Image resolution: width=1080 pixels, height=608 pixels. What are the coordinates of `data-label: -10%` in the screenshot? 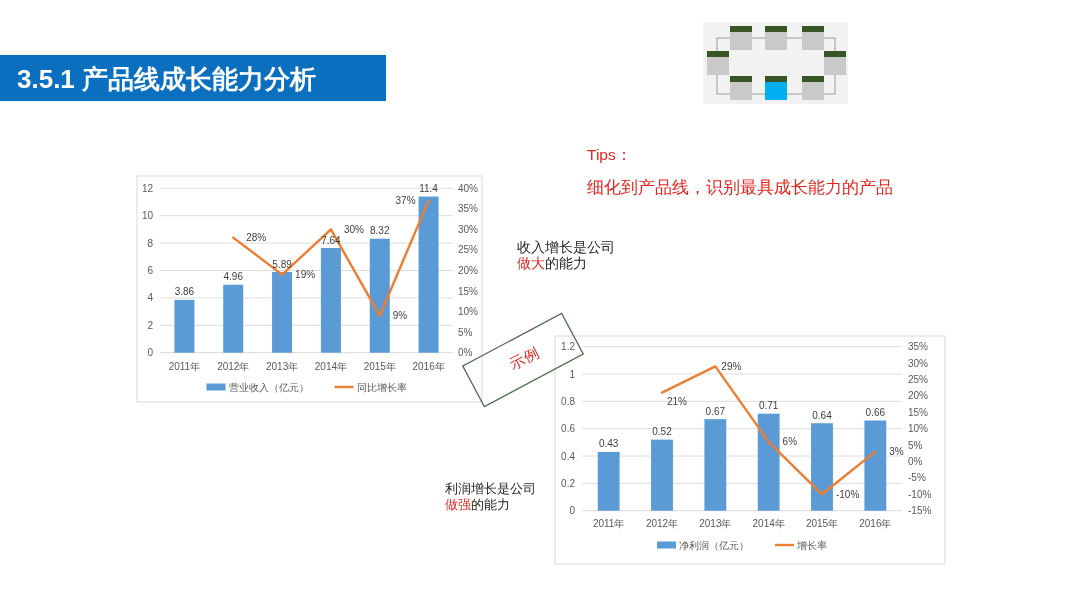 It's located at (847, 494).